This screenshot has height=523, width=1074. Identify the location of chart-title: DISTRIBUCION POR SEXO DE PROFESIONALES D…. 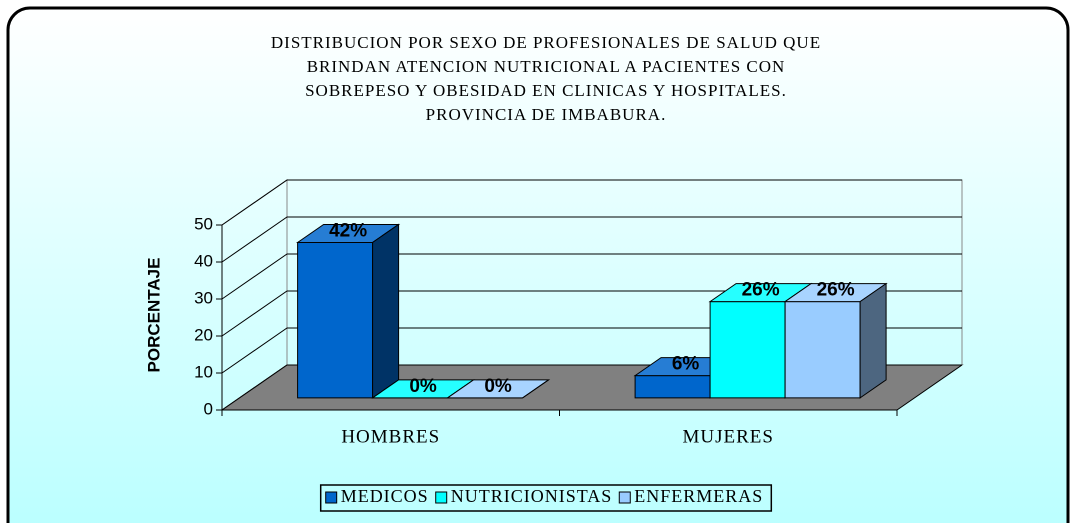
(546, 78).